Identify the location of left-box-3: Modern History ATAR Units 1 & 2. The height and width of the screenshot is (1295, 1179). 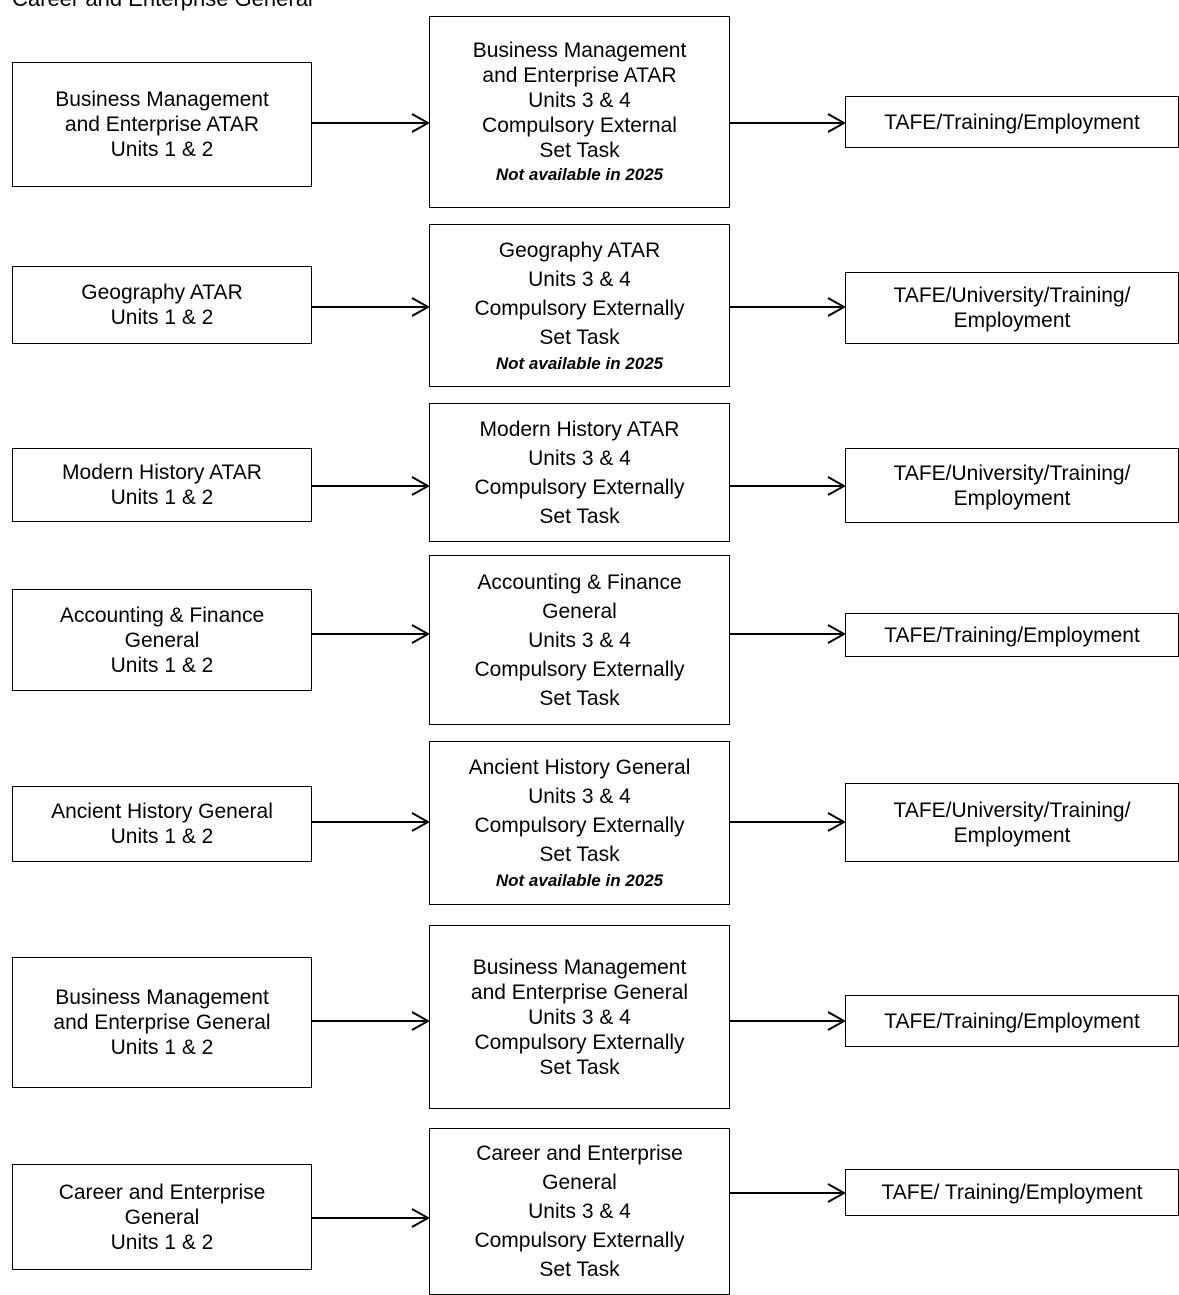
(162, 485).